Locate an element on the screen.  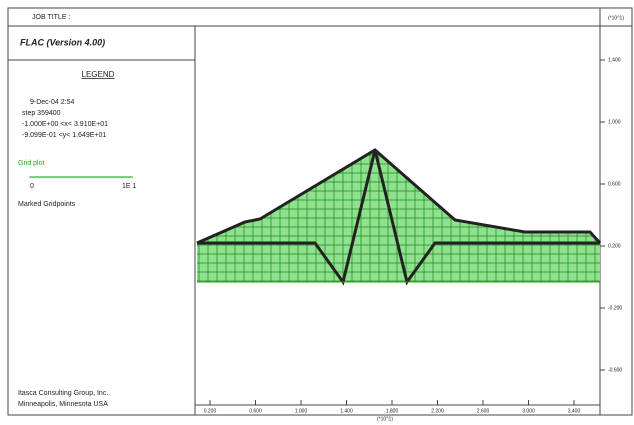
scale-end: 1E 1 is located at coordinates (129, 186).